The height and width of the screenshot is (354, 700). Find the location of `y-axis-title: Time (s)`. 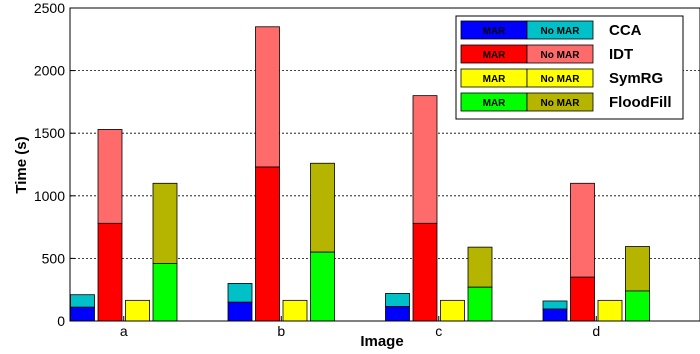

y-axis-title: Time (s) is located at coordinates (21, 164).